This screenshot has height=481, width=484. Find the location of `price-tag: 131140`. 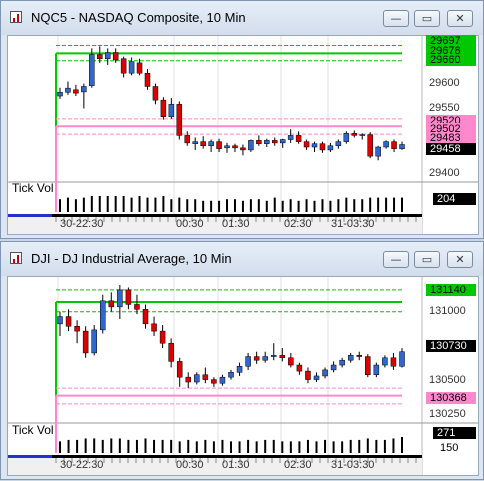

price-tag: 131140 is located at coordinates (451, 290).